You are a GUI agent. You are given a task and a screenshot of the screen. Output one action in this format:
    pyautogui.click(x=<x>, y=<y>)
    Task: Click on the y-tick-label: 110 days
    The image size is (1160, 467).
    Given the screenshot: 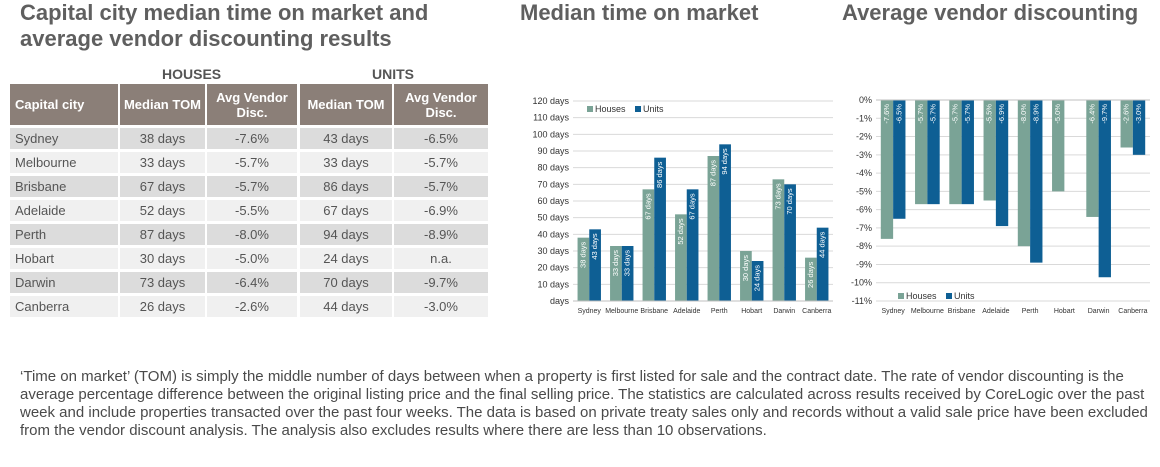 What is the action you would take?
    pyautogui.click(x=551, y=118)
    